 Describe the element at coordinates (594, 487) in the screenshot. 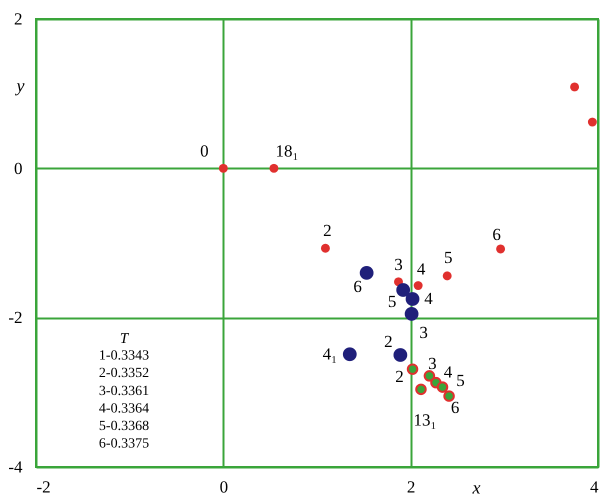

I see `x-tick-label: 4` at that location.